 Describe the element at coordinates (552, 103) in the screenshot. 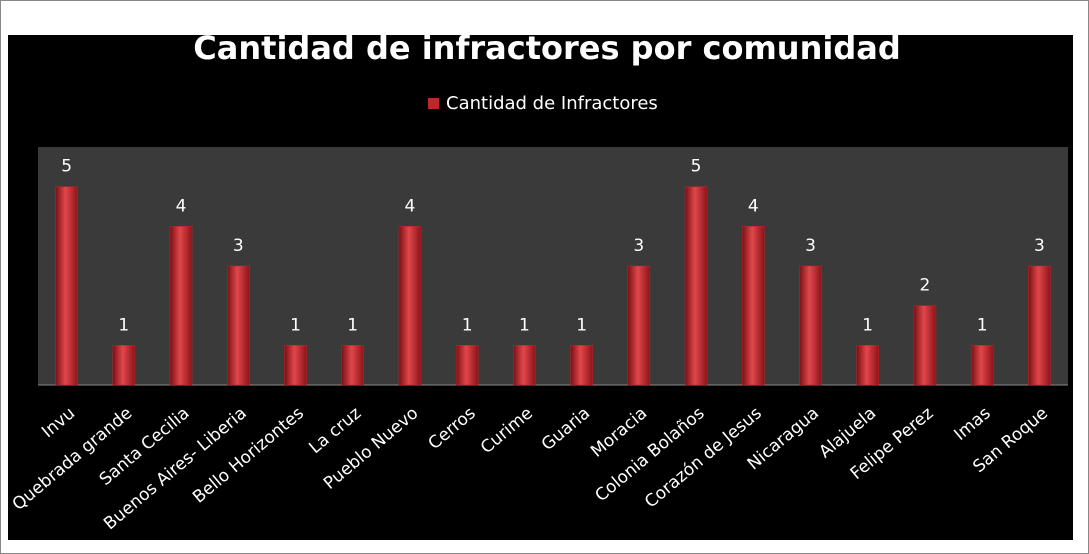

I see `legend-label: Cantidad de Infractores` at that location.